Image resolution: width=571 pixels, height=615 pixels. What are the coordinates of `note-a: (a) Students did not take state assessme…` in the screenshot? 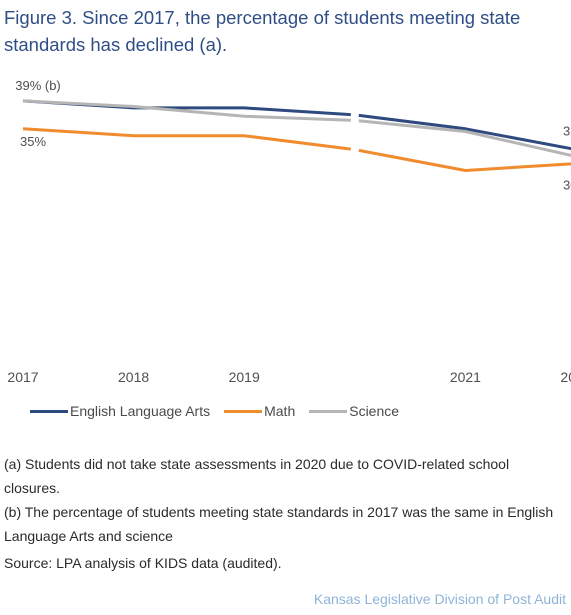 It's located at (257, 476).